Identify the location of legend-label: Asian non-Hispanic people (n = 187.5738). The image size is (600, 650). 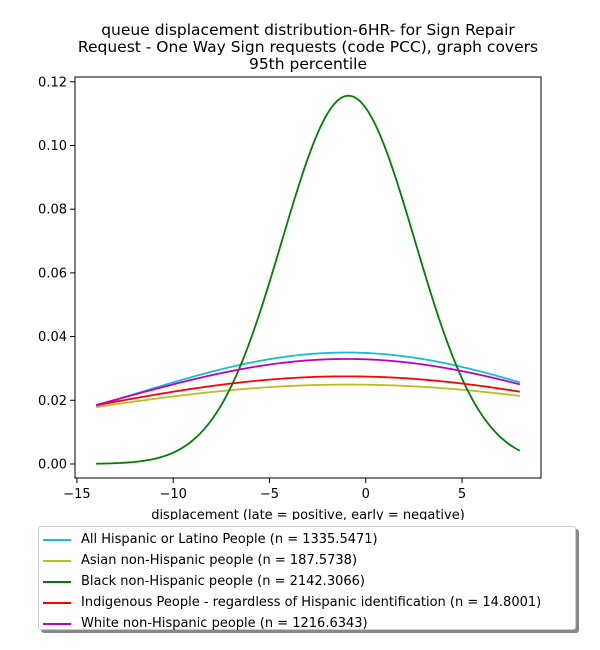
(219, 560).